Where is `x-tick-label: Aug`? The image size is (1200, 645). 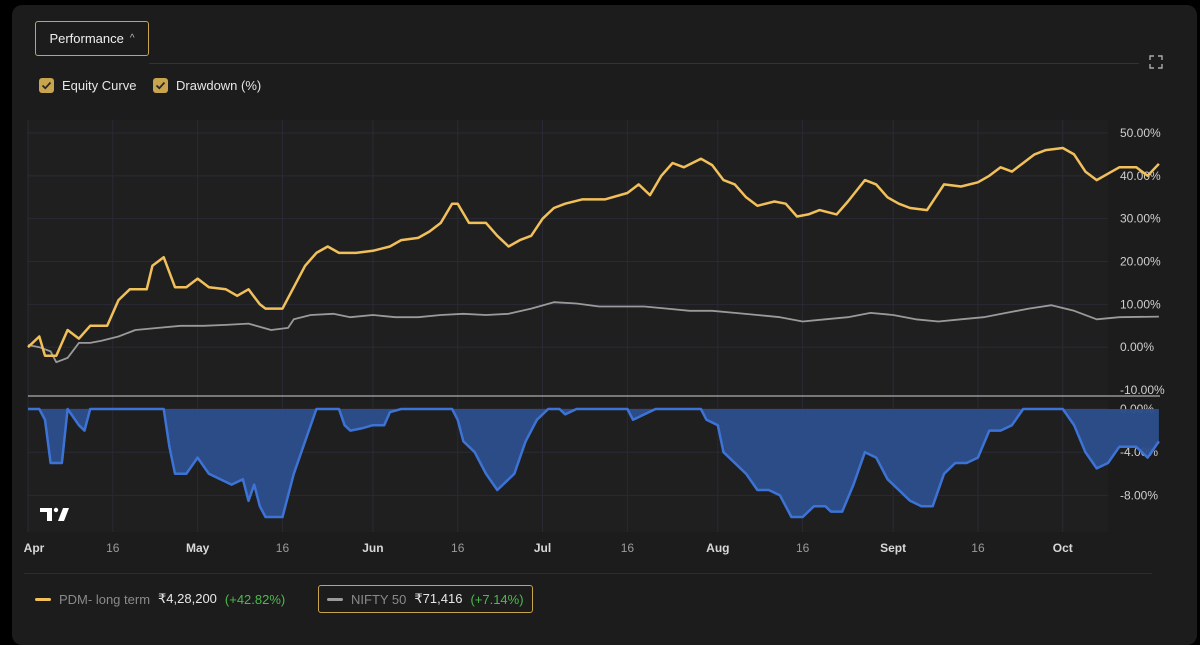
x-tick-label: Aug is located at coordinates (717, 548).